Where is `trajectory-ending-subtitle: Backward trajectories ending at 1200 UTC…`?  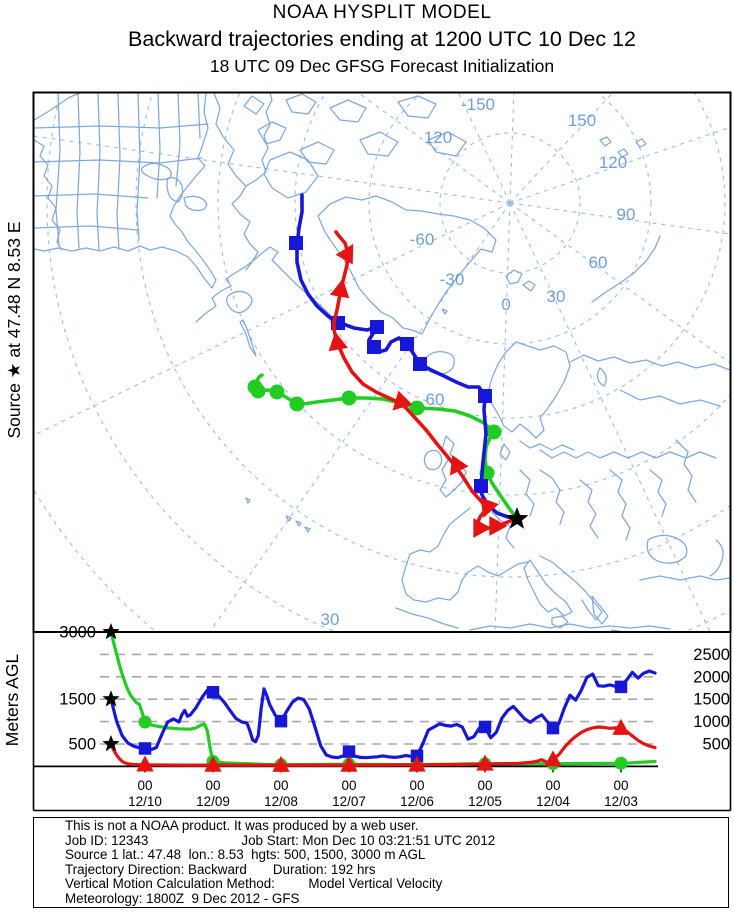
trajectory-ending-subtitle: Backward trajectories ending at 1200 UTC… is located at coordinates (382, 39).